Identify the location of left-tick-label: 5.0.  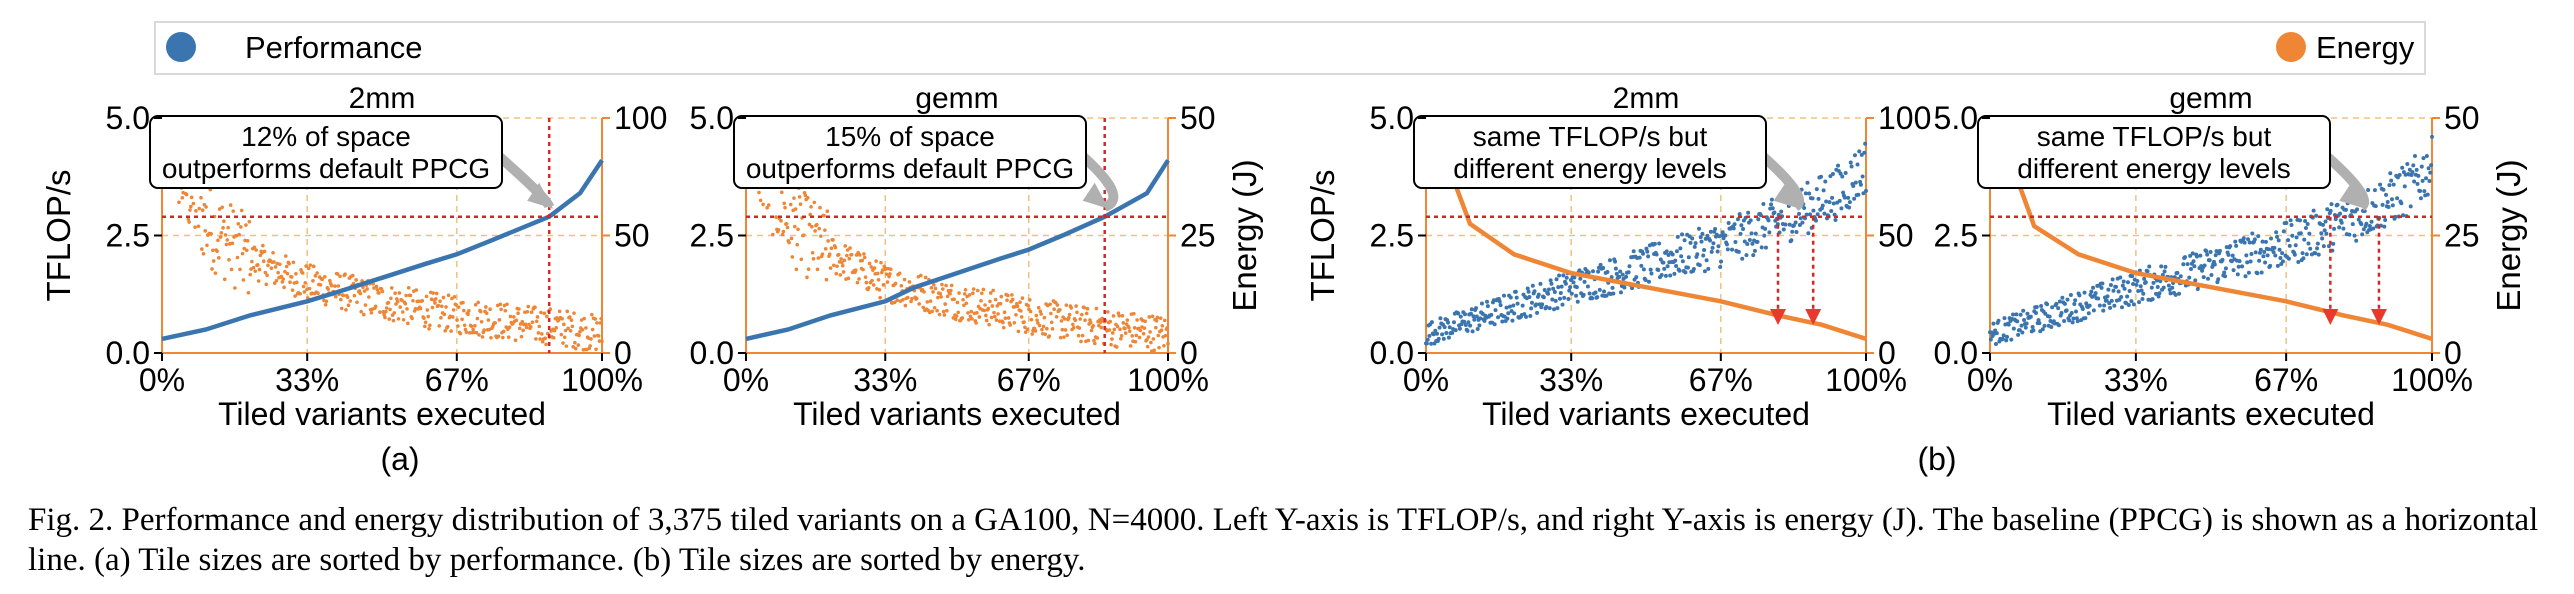
(712, 118).